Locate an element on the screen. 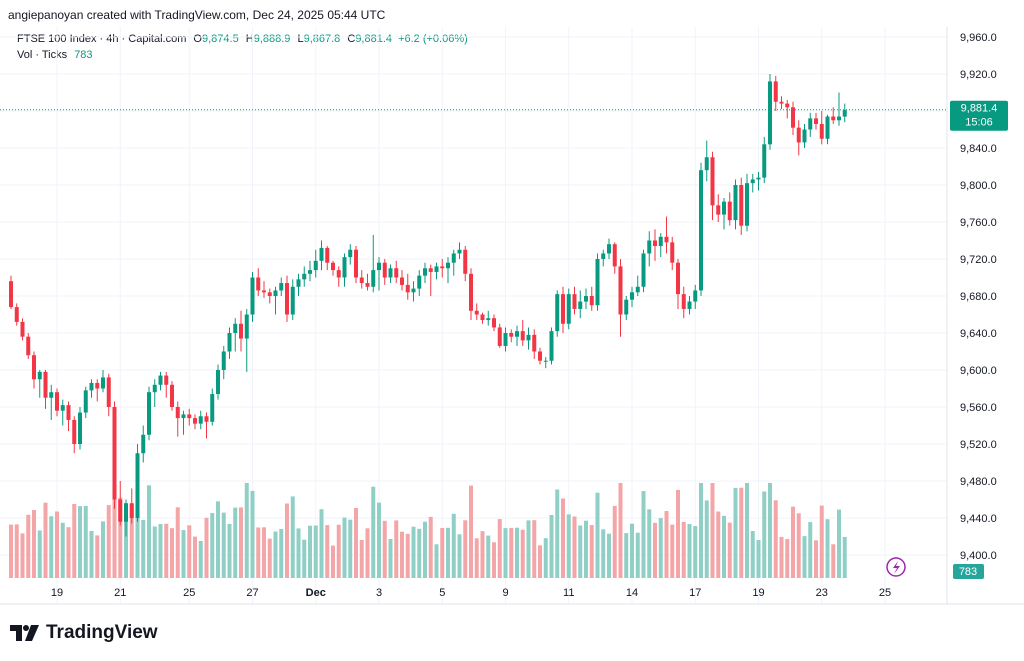  volume-tag-bg is located at coordinates (968, 571).